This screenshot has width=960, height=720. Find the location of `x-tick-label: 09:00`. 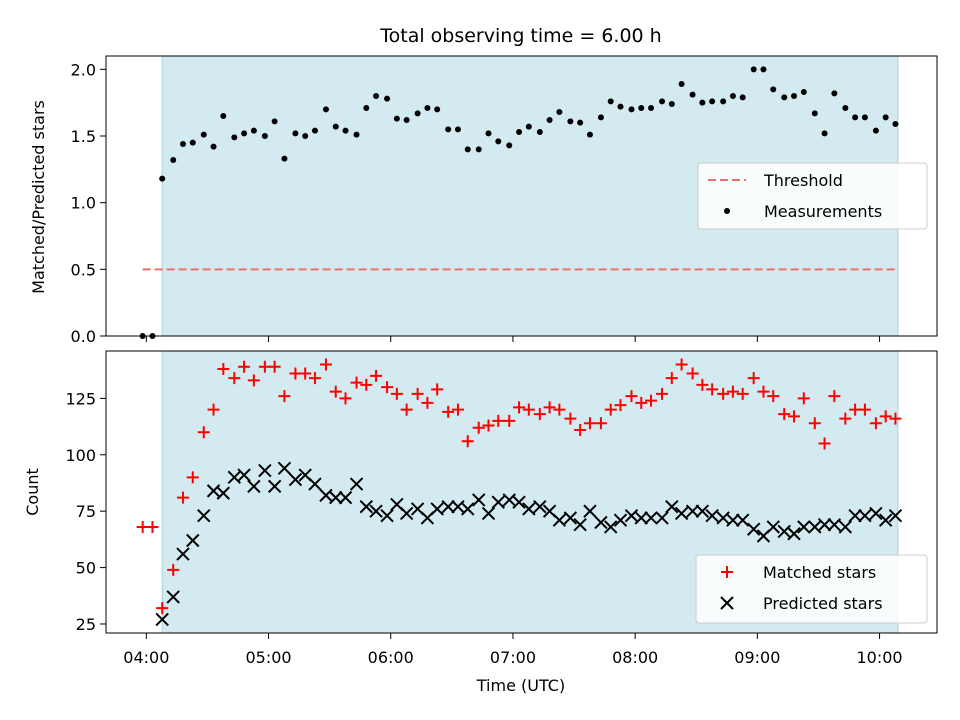

x-tick-label: 09:00 is located at coordinates (757, 657).